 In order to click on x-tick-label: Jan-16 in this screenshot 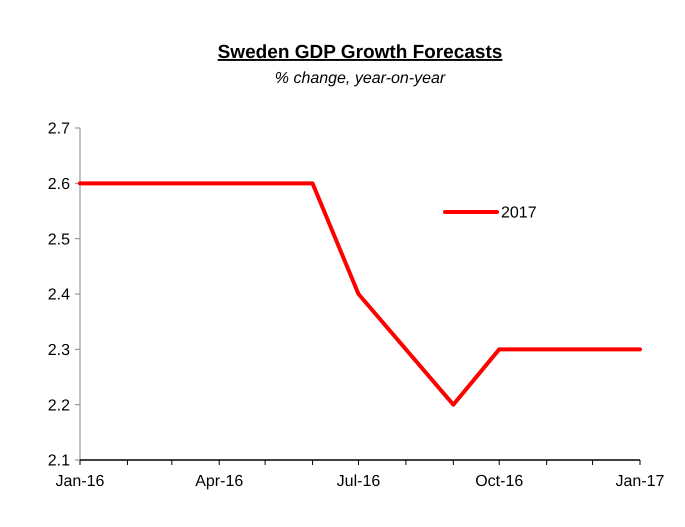, I will do `click(80, 481)`.